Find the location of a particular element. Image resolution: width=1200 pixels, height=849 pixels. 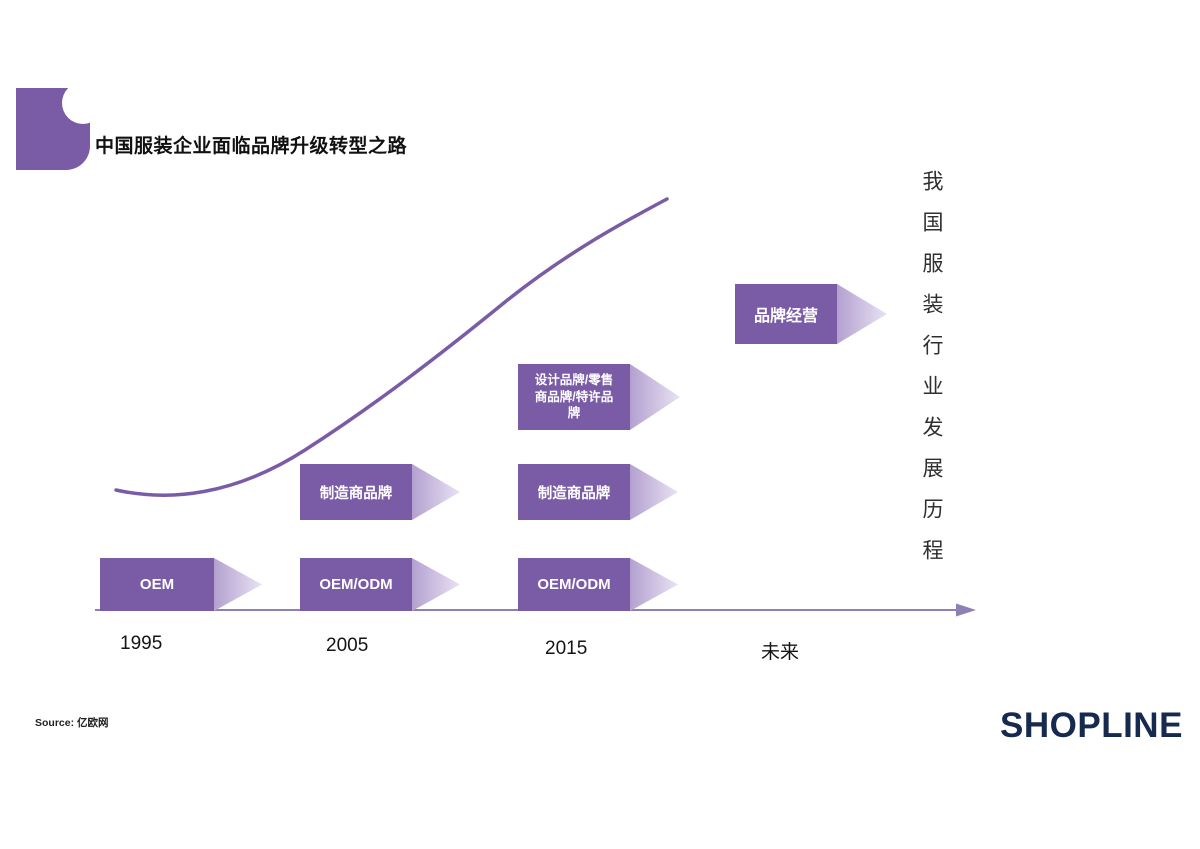

stage-oem-1995: OEM is located at coordinates (181, 584).